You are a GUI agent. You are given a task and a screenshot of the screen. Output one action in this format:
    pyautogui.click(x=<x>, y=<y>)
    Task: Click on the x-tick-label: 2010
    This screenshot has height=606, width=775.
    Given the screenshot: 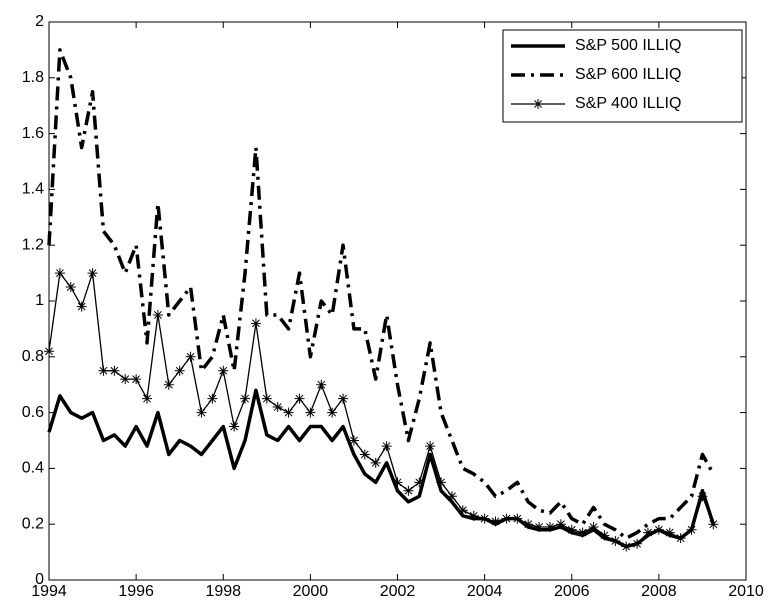 What is the action you would take?
    pyautogui.click(x=746, y=591)
    